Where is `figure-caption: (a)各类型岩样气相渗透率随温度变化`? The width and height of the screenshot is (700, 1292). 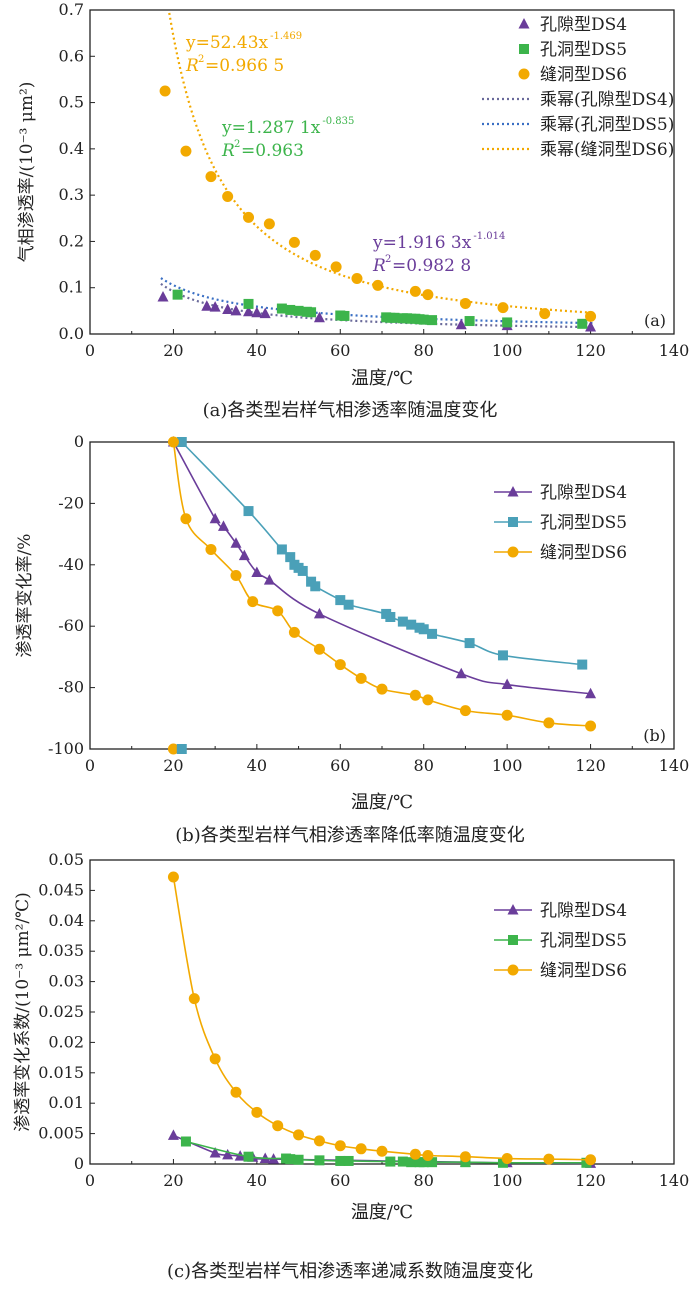 figure-caption: (a)各类型岩样气相渗透率随温度变化 is located at coordinates (350, 410).